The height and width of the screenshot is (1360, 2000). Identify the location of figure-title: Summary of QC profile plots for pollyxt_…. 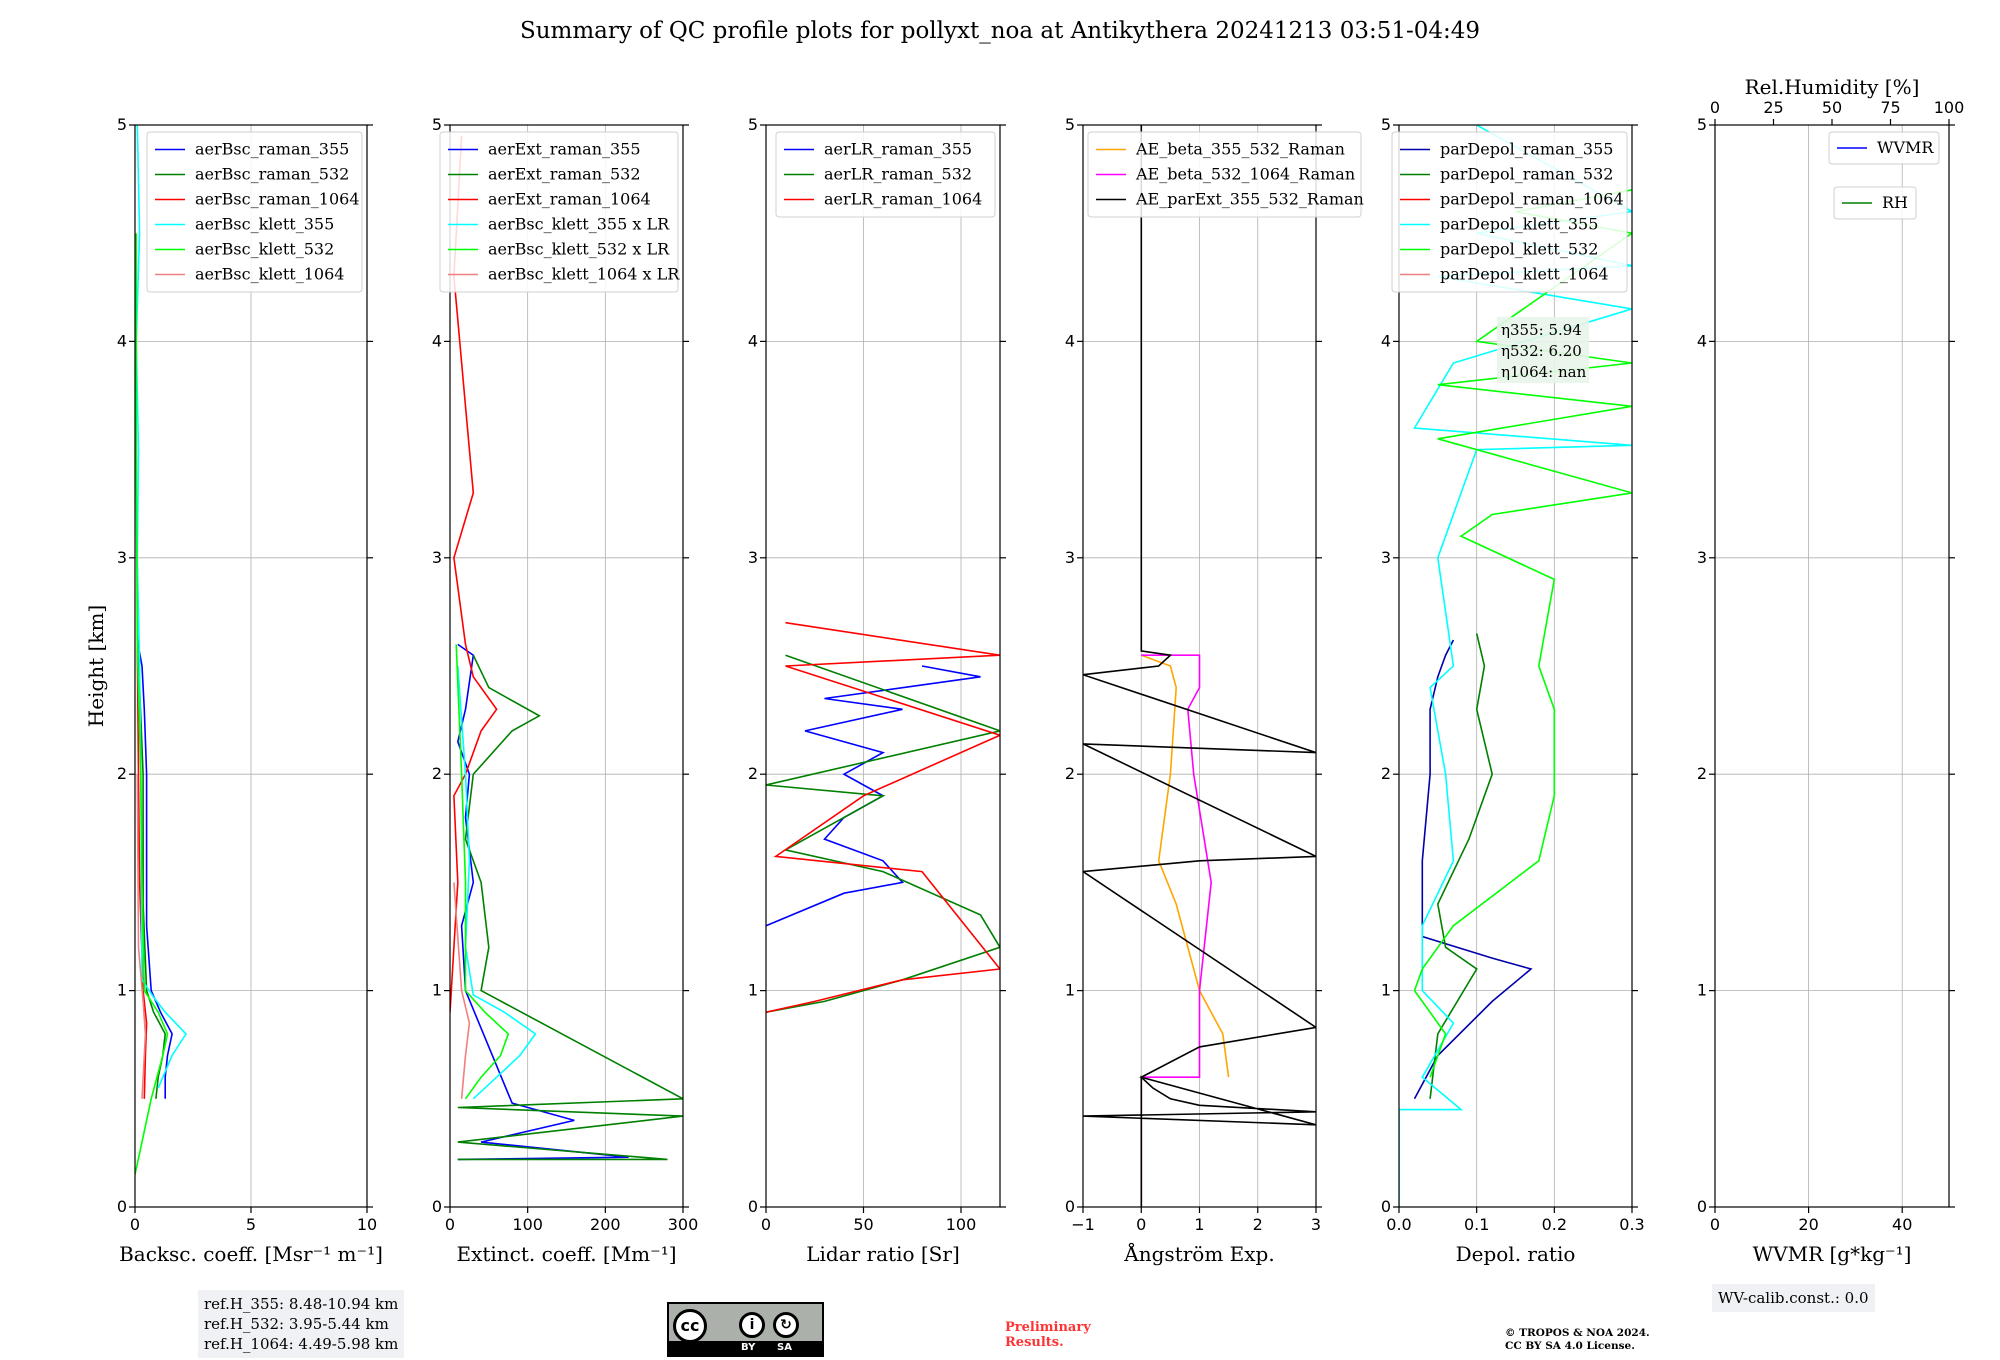
(1000, 31).